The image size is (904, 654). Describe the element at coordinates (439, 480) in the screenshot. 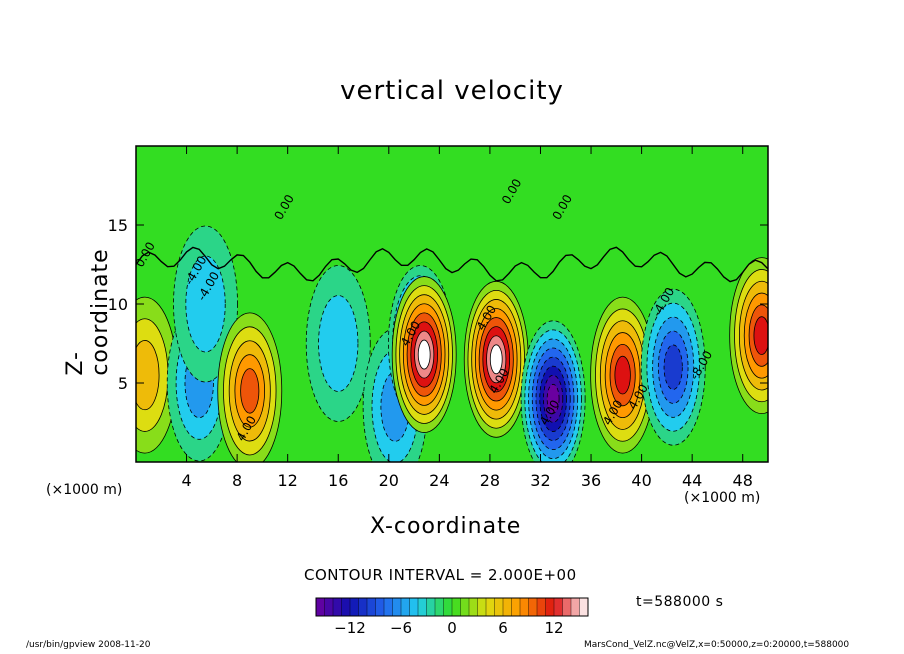

I see `x-tick-label: 24` at that location.